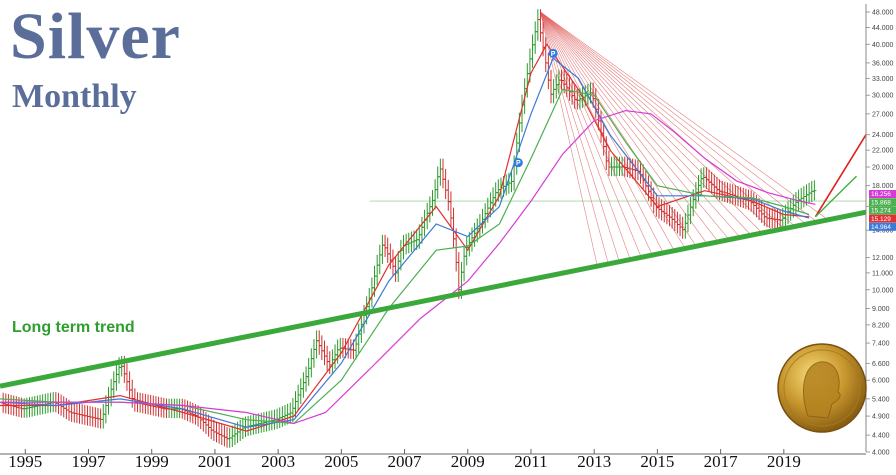  What do you see at coordinates (883, 290) in the screenshot?
I see `y-tick-label: 10.000` at bounding box center [883, 290].